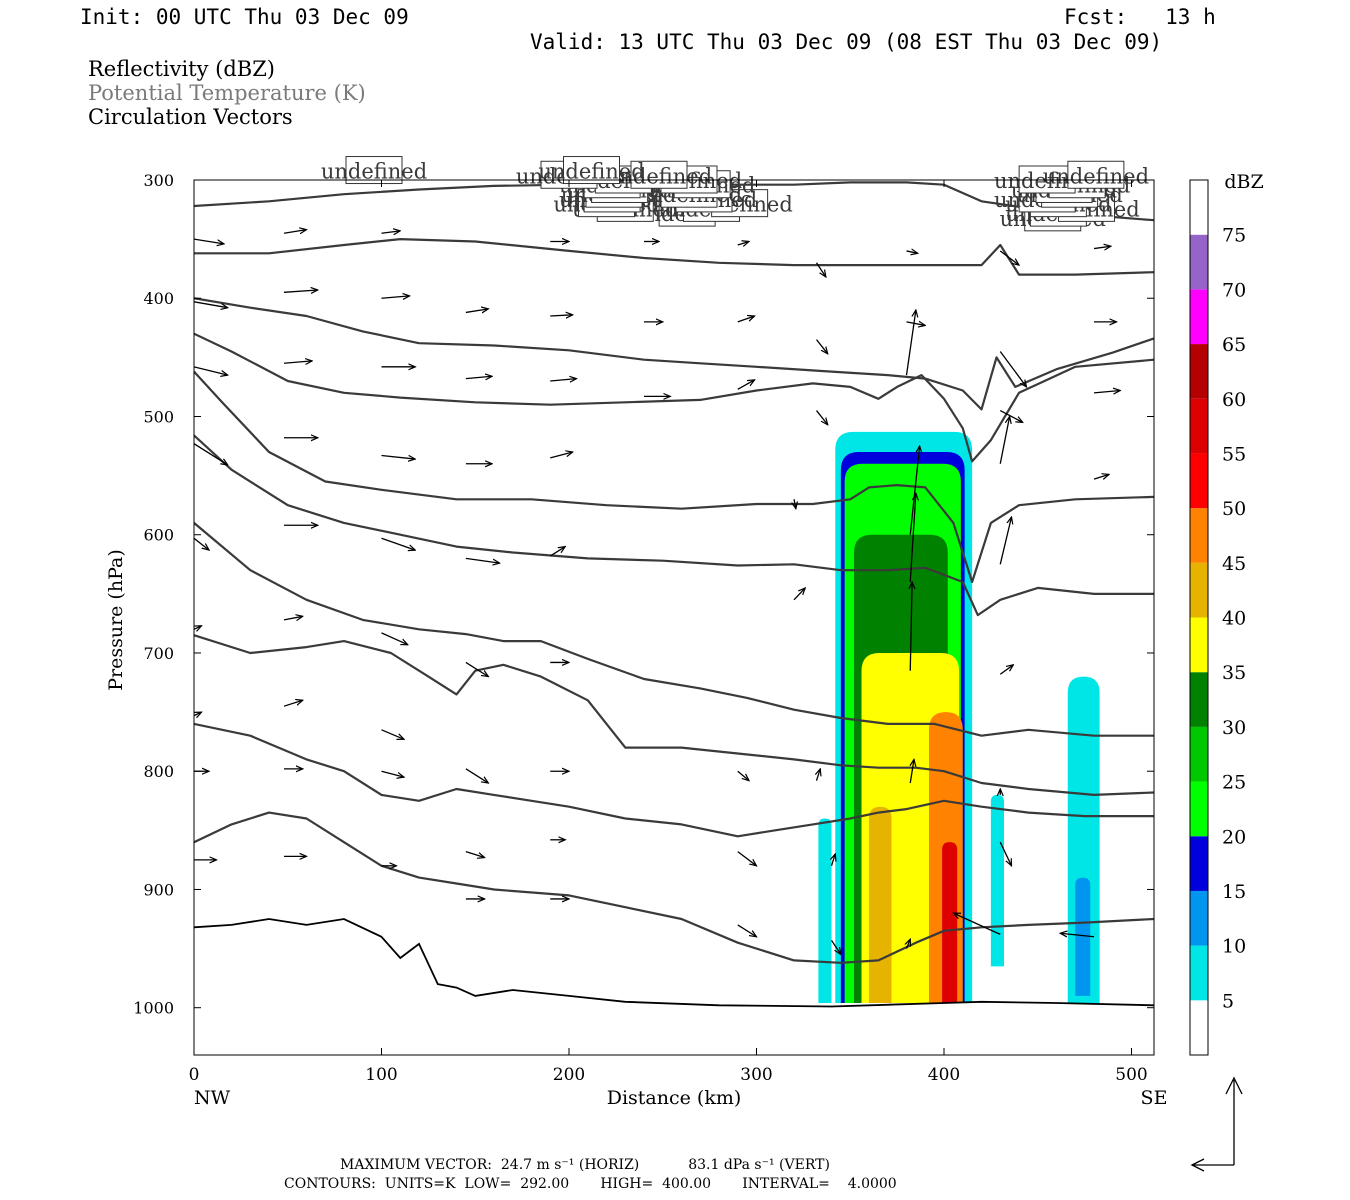 This screenshot has height=1200, width=1350. Describe the element at coordinates (674, 1098) in the screenshot. I see `x-axis-label: Distance (km)` at that location.